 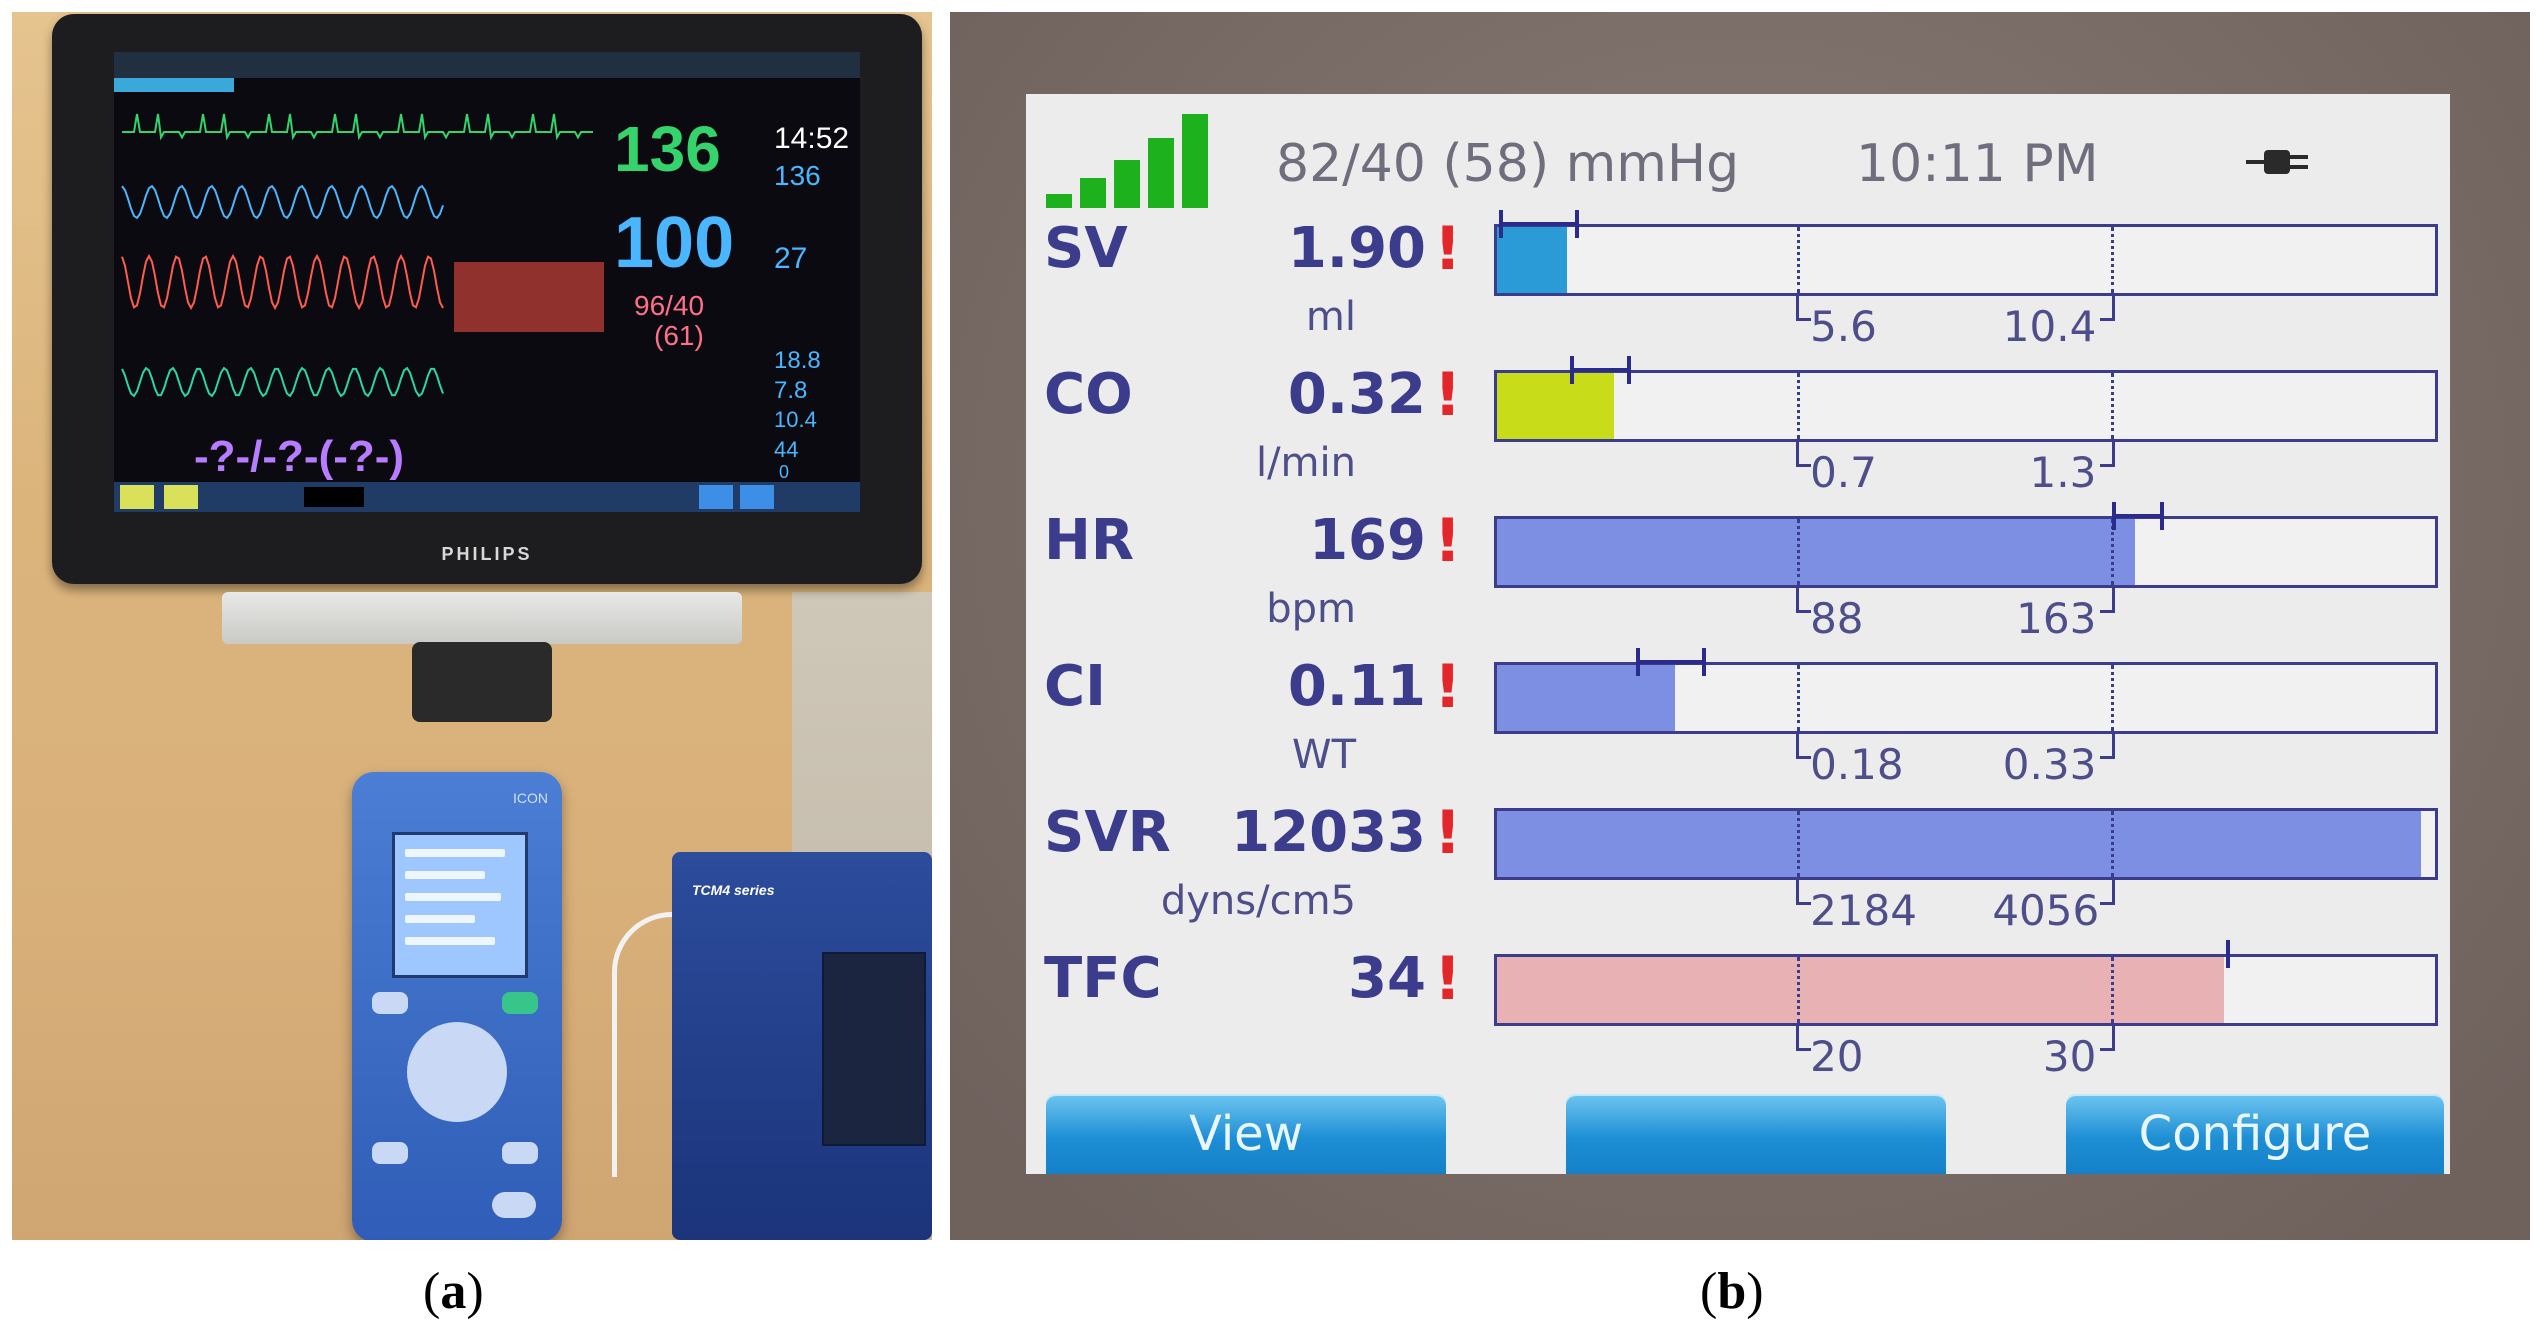 What do you see at coordinates (674, 243) in the screenshot?
I see `spo2-value: 100` at bounding box center [674, 243].